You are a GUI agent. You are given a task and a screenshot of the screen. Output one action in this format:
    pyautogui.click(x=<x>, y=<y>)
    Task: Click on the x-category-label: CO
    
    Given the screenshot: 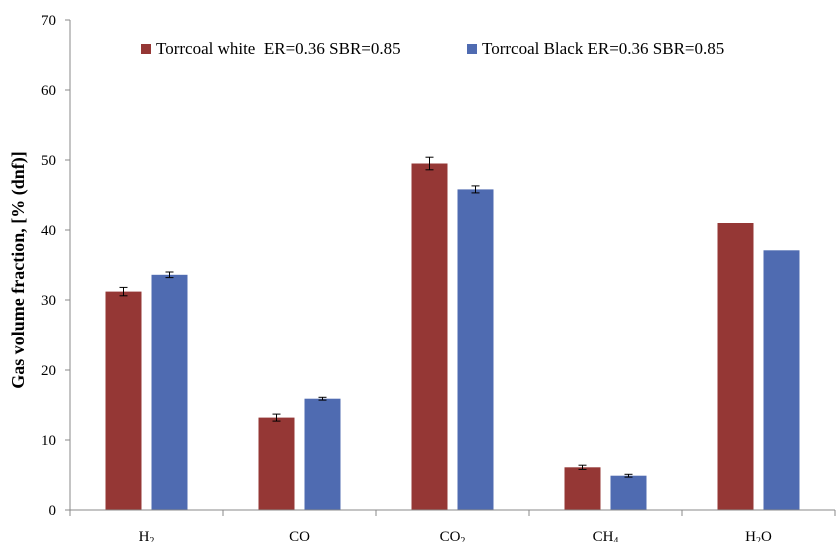 What is the action you would take?
    pyautogui.click(x=299, y=535)
    